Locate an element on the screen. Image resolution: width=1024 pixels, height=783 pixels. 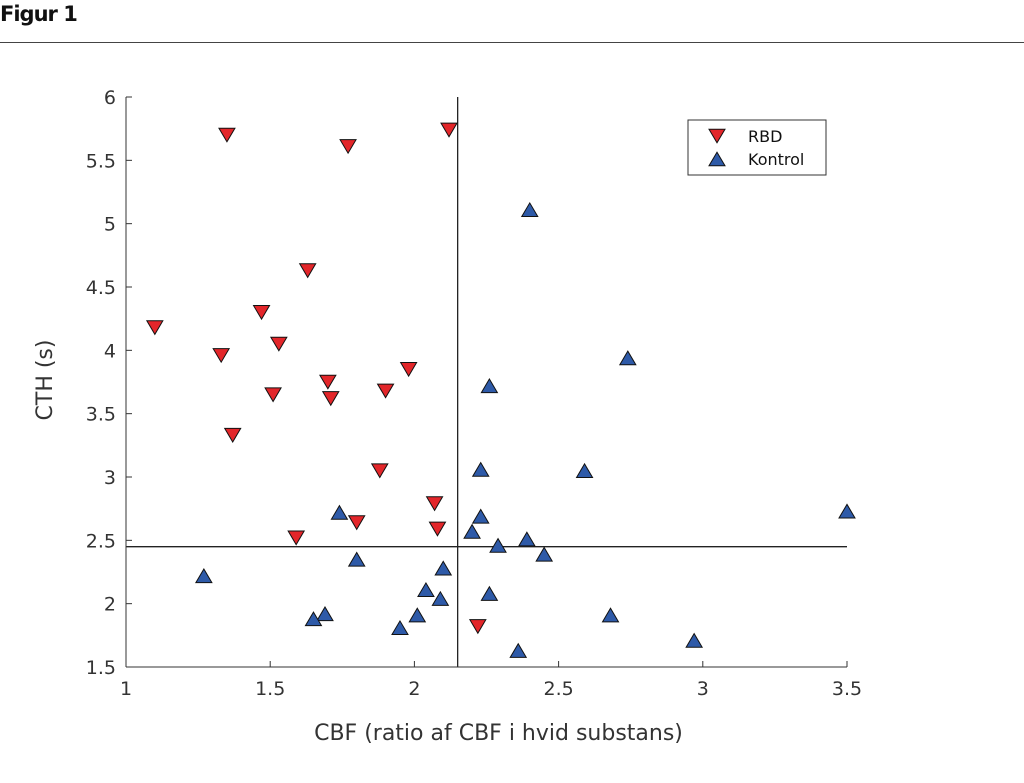
x-tick-label: 3.5 is located at coordinates (847, 689).